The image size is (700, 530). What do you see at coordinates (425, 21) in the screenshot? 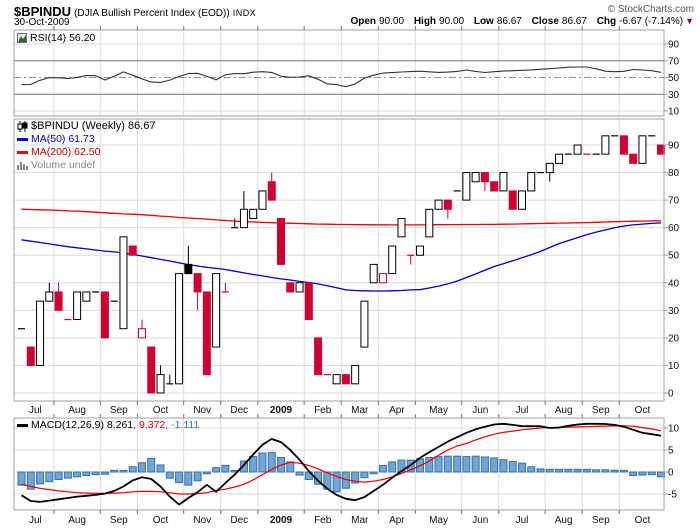
I see `high-label: High` at bounding box center [425, 21].